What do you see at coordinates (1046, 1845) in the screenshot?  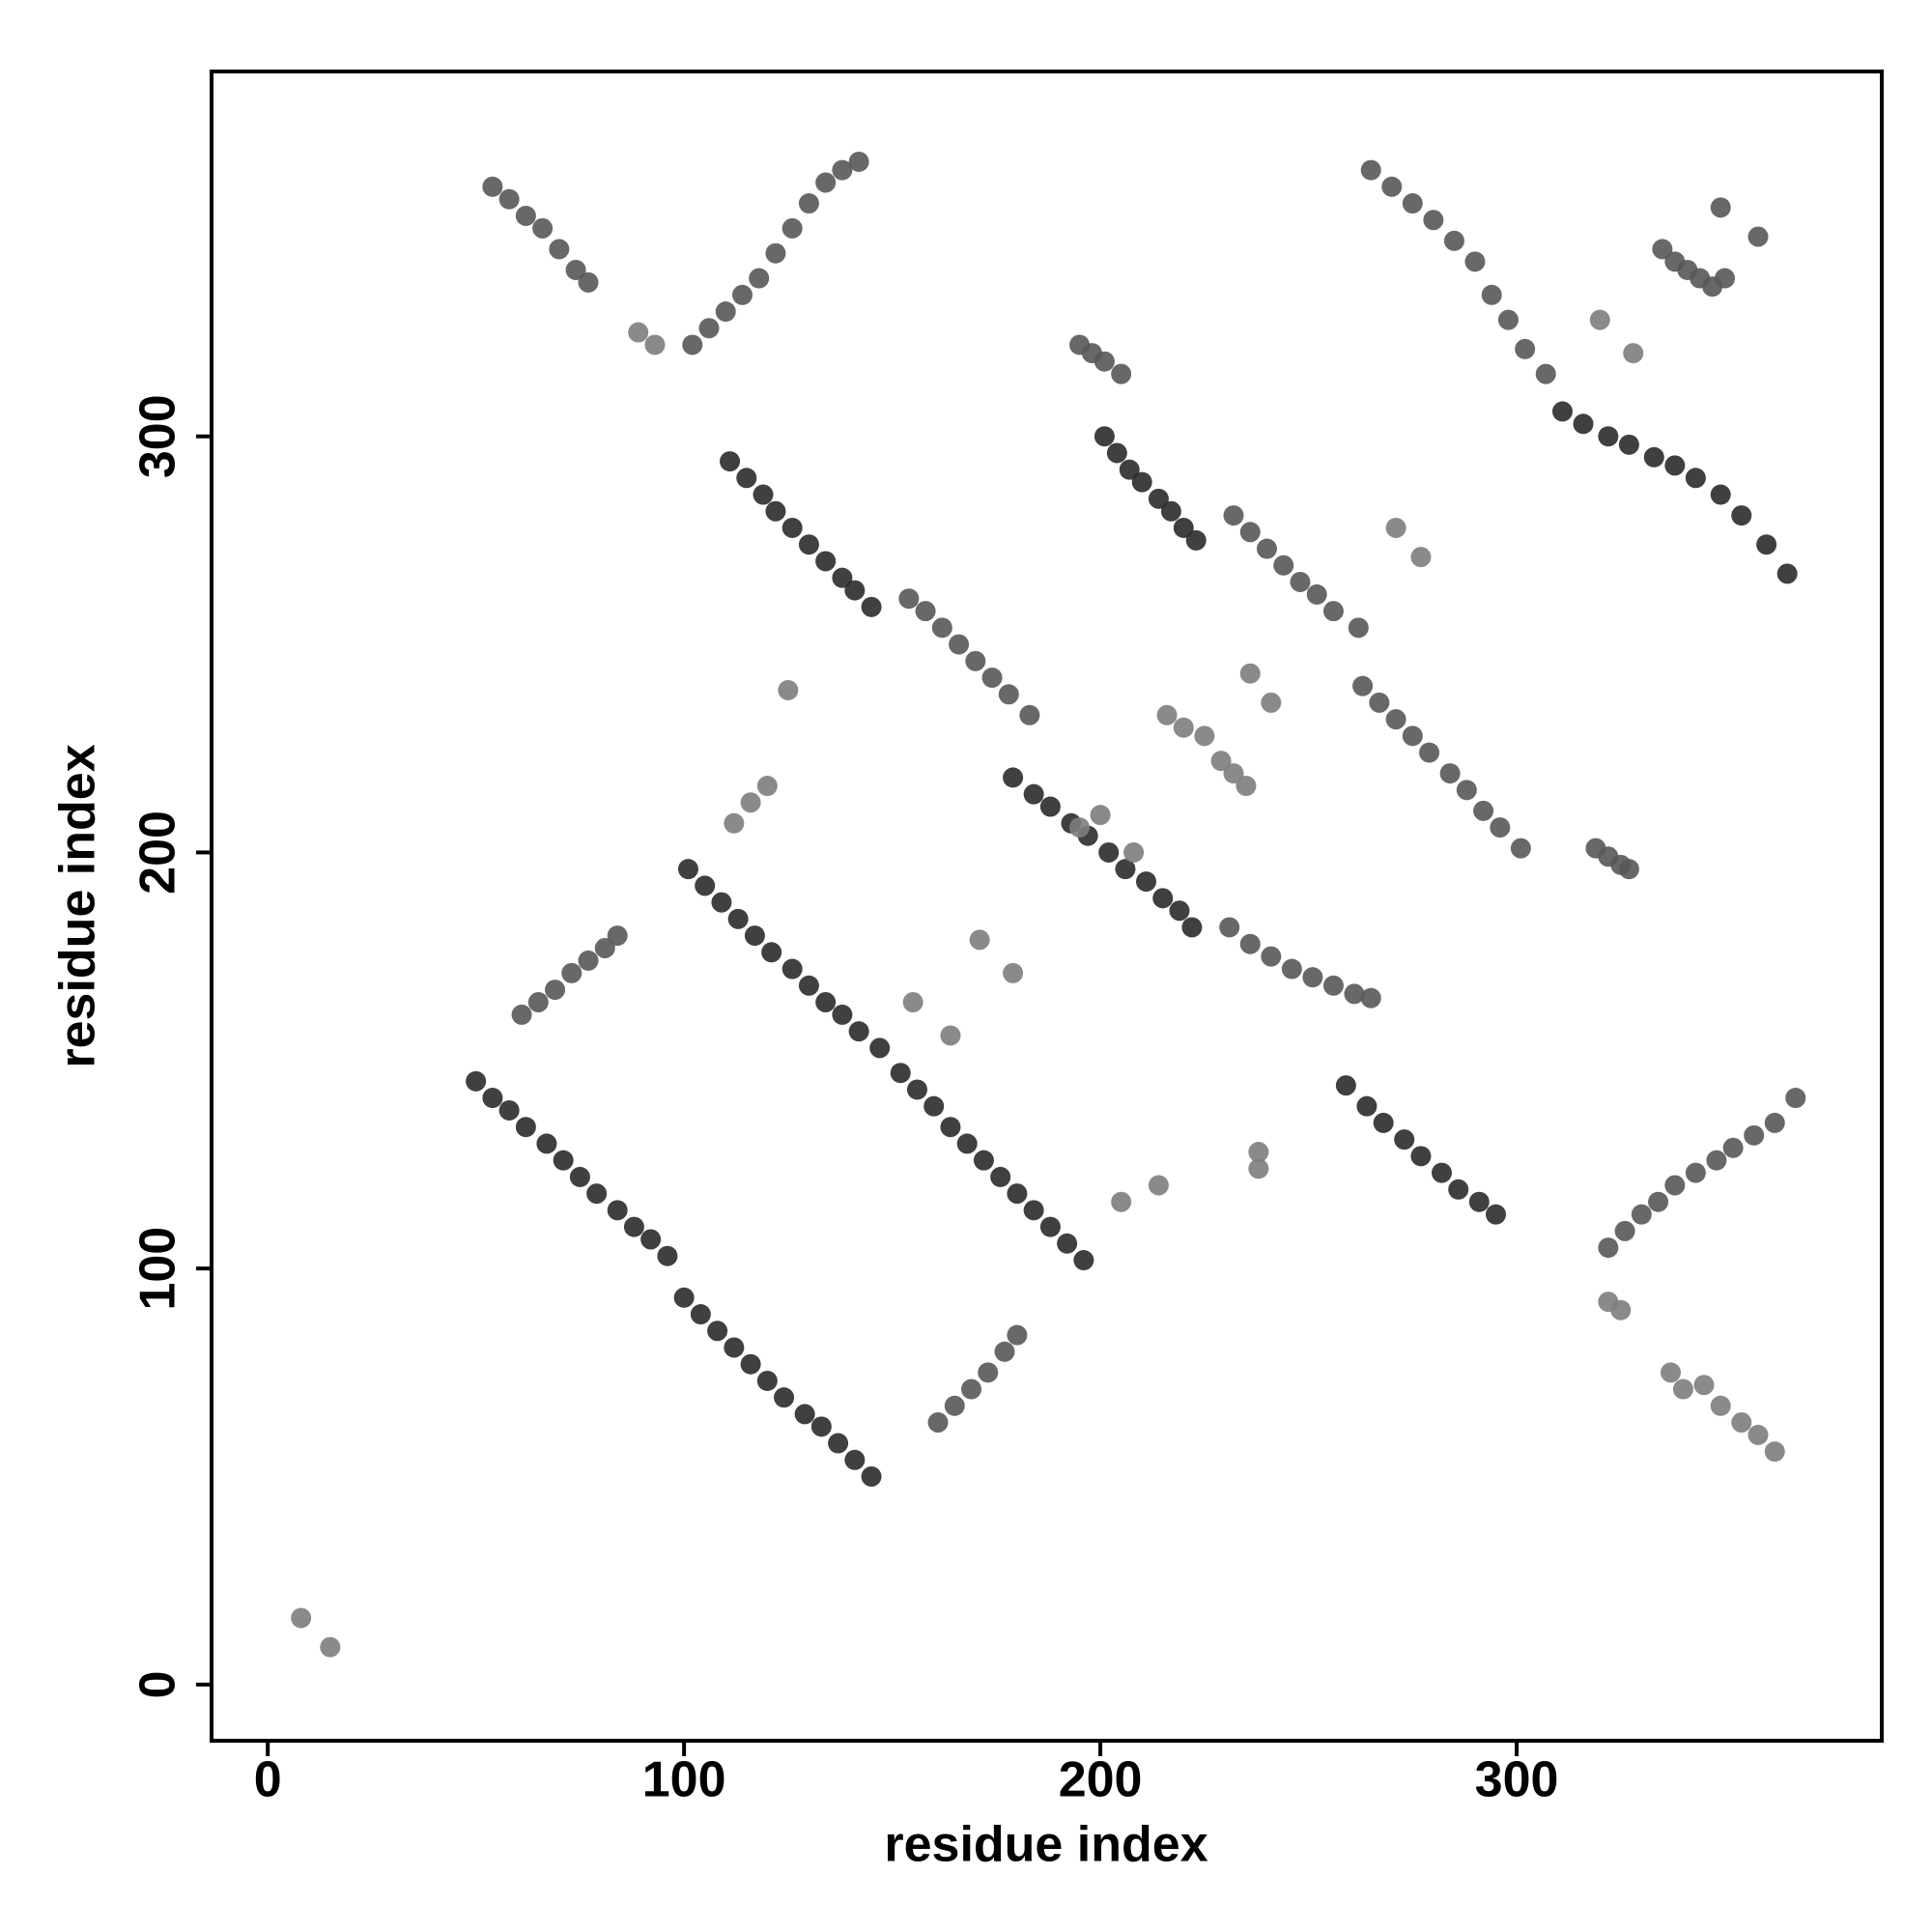 I see `x-axis-label: residue index` at bounding box center [1046, 1845].